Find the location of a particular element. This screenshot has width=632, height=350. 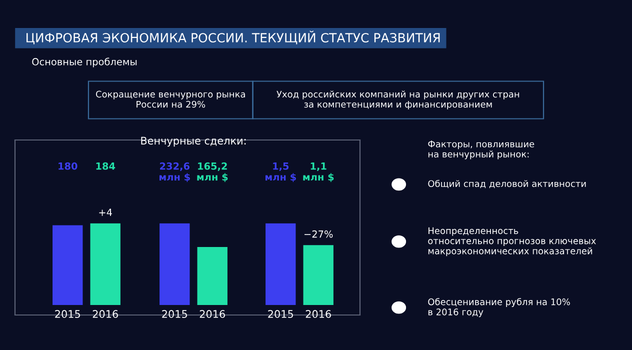

text: Сокращение венчурного рынка России на 29% is located at coordinates (170, 99).